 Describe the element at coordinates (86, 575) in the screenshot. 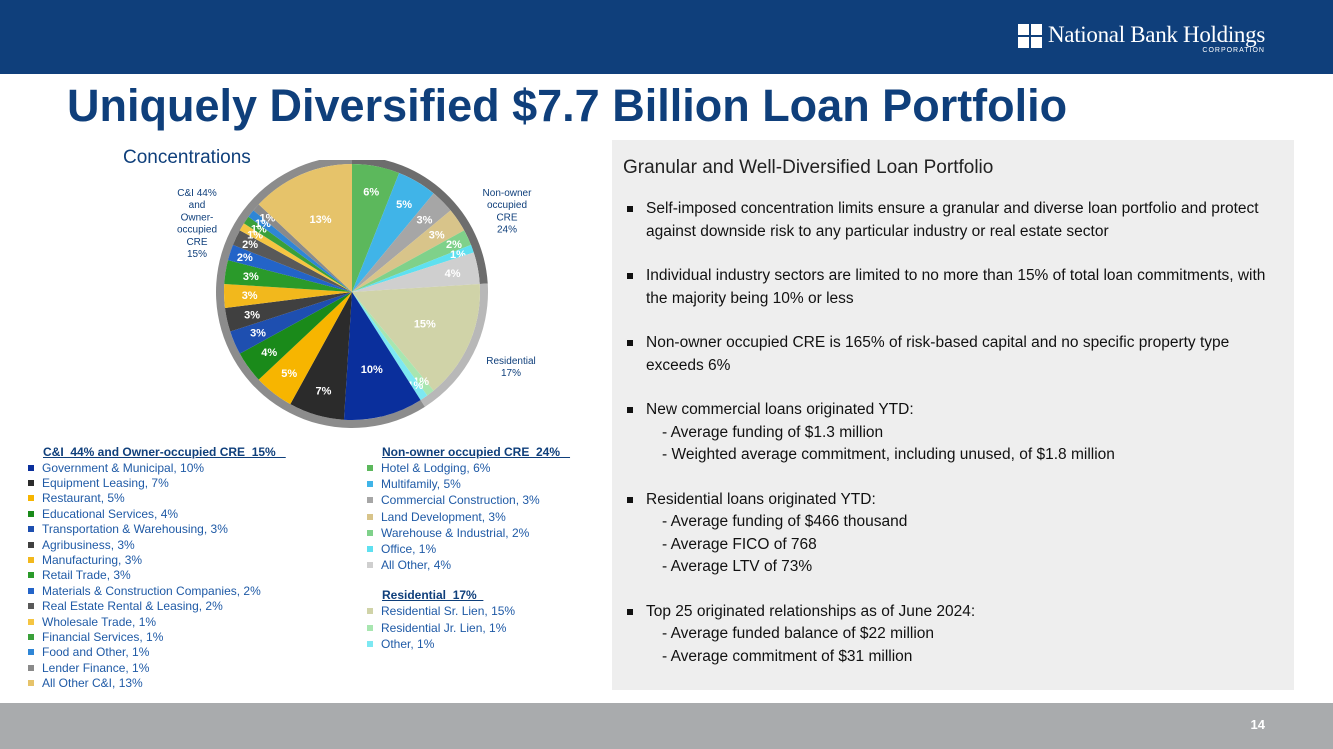

I see `legend-label: Retail Trade, 3%` at that location.